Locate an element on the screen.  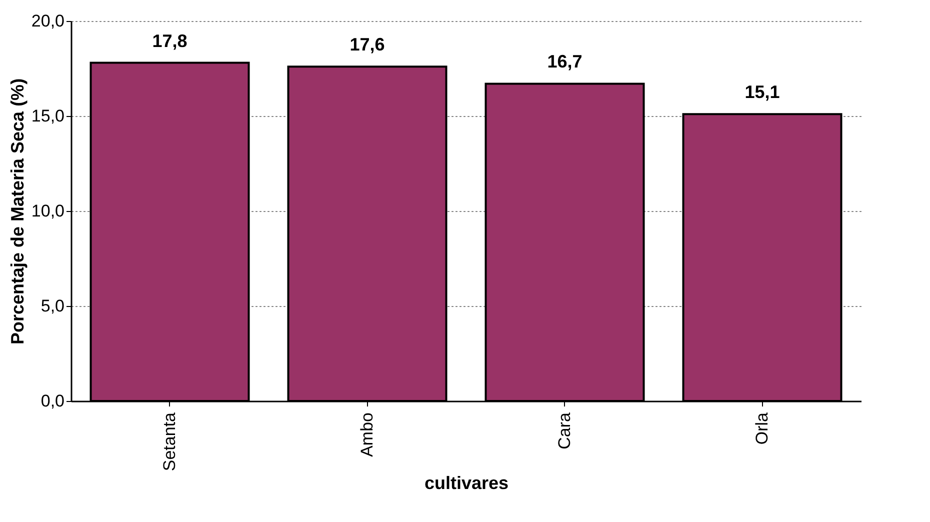
y-tick-label: 5,0 is located at coordinates (52, 306).